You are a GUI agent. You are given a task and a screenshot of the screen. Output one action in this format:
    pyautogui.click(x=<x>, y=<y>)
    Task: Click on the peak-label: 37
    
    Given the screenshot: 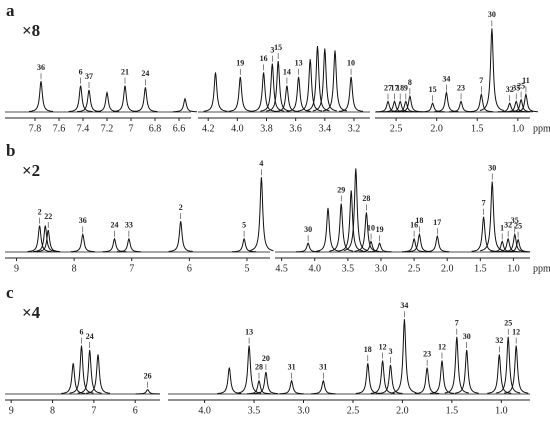 What is the action you would take?
    pyautogui.click(x=89, y=76)
    